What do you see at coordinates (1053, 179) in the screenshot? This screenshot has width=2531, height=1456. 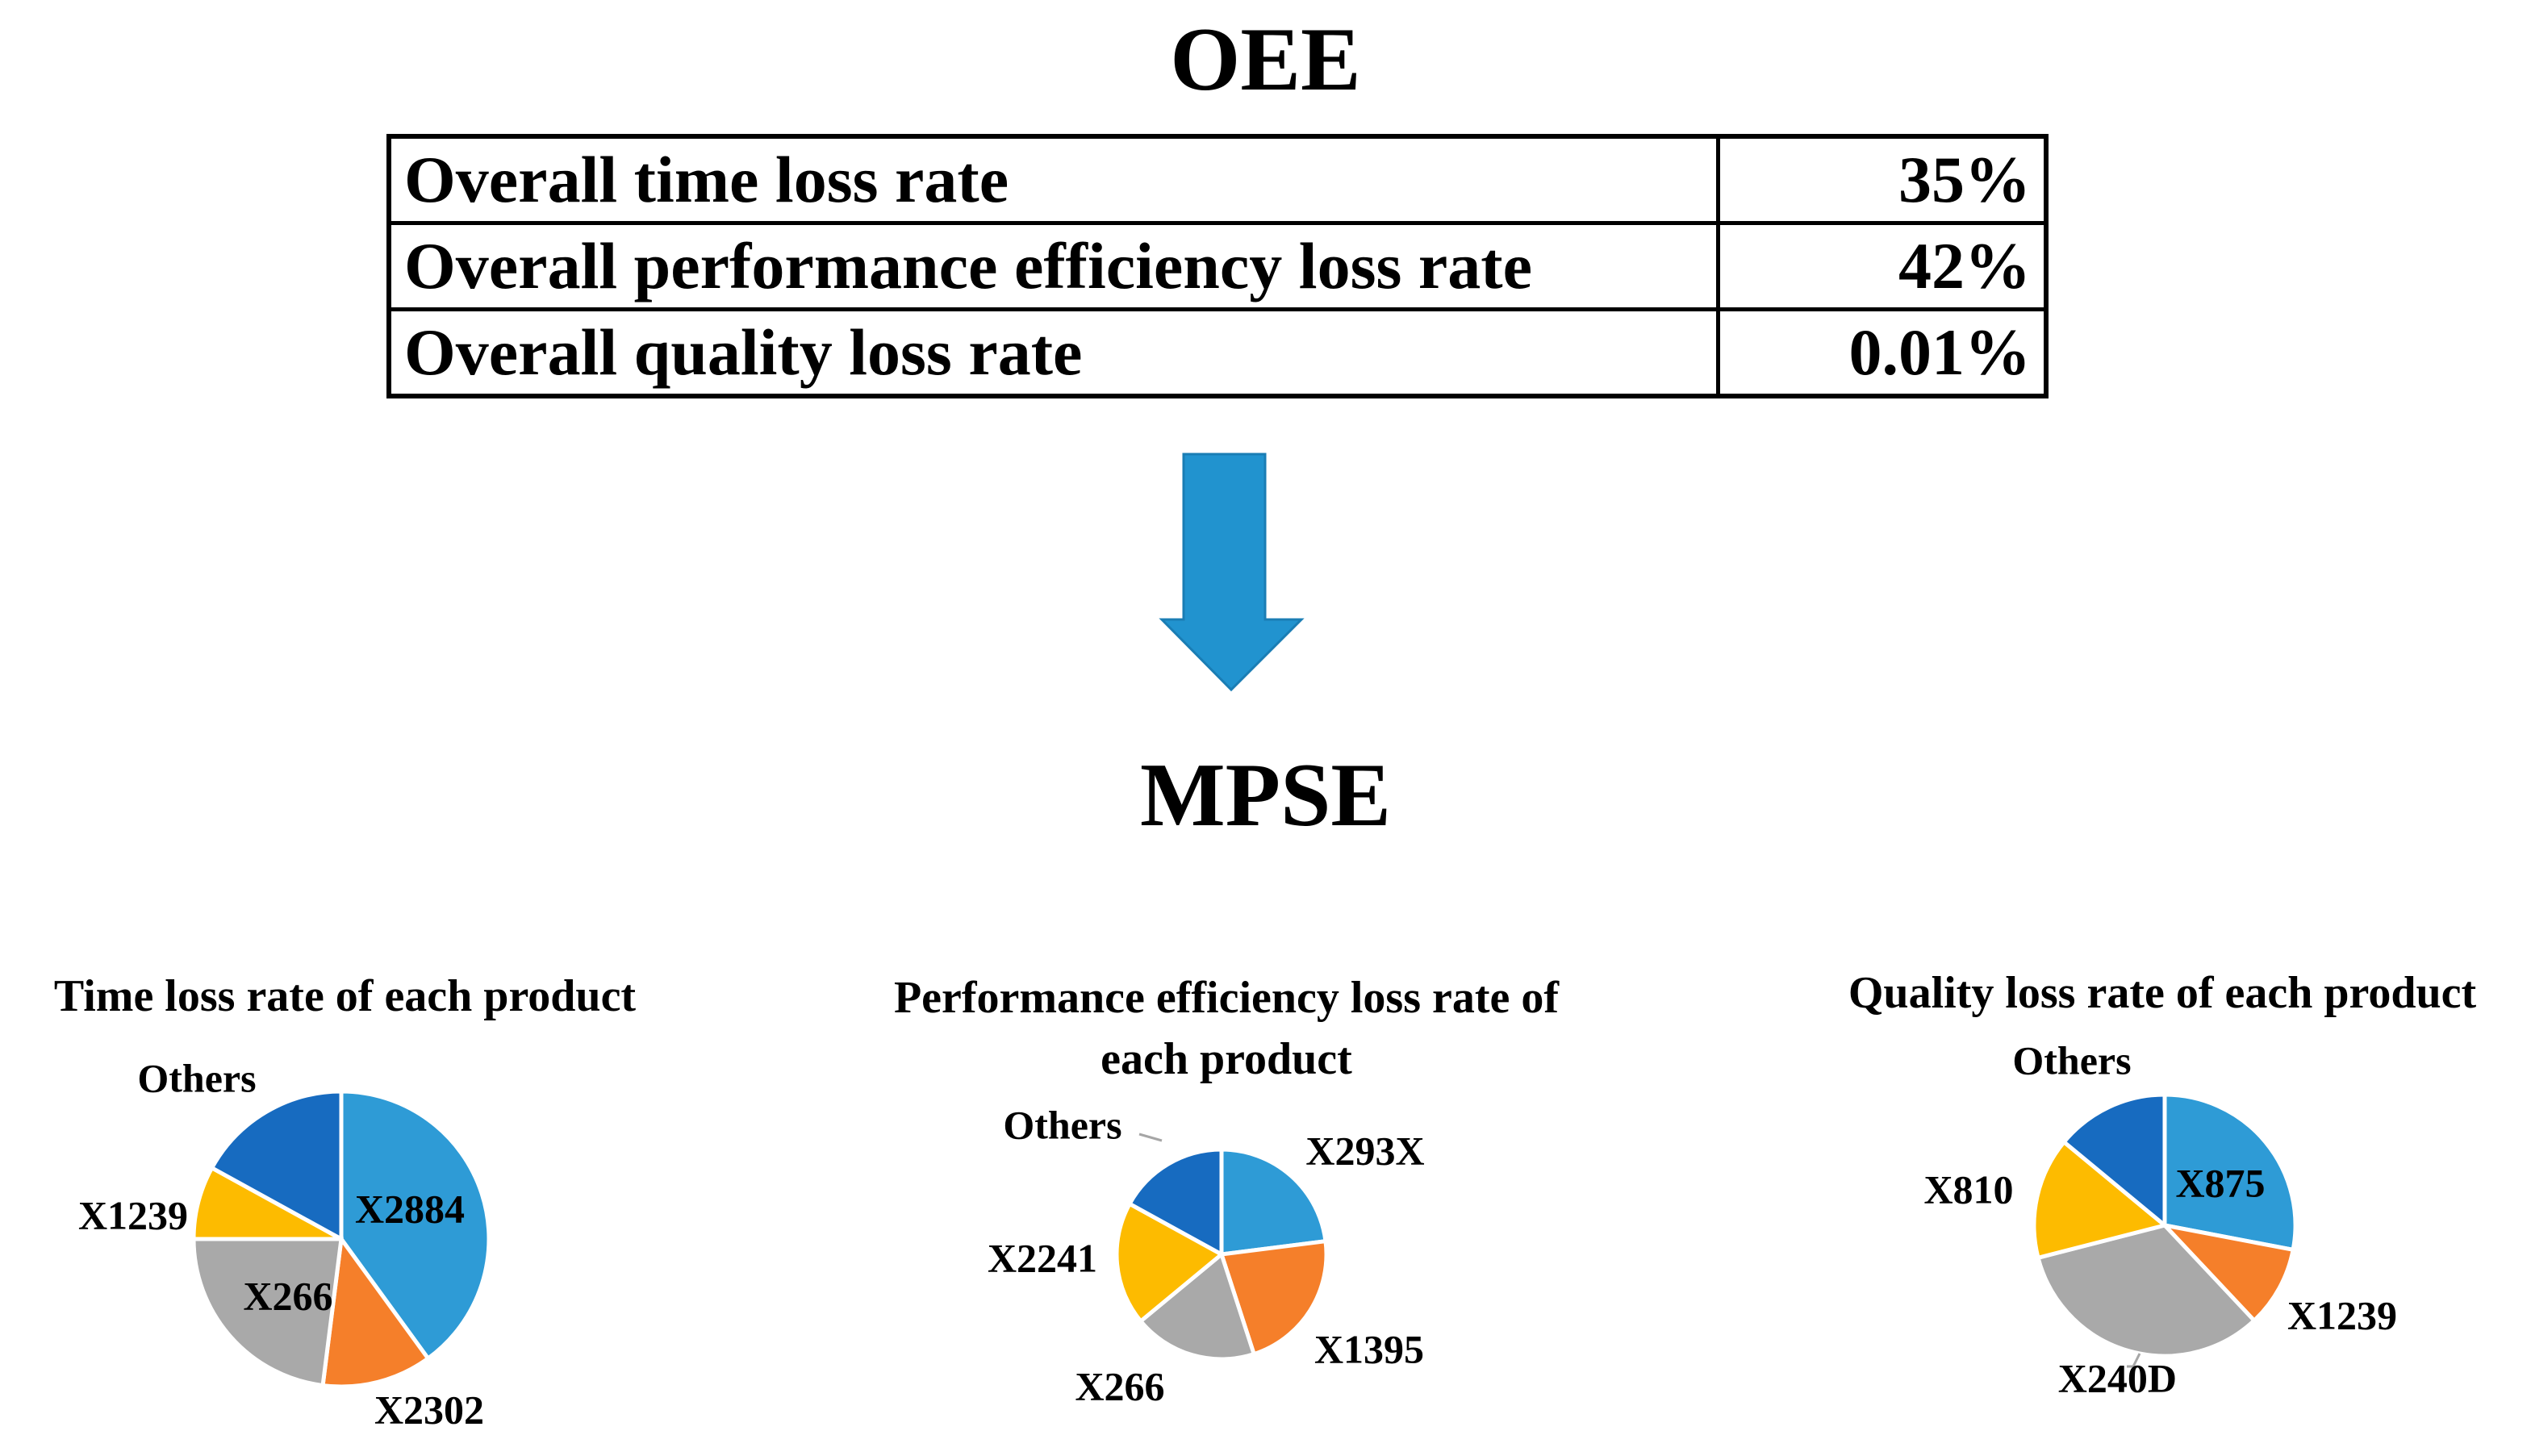 I see `row-label-time-loss: Overall time loss rate` at bounding box center [1053, 179].